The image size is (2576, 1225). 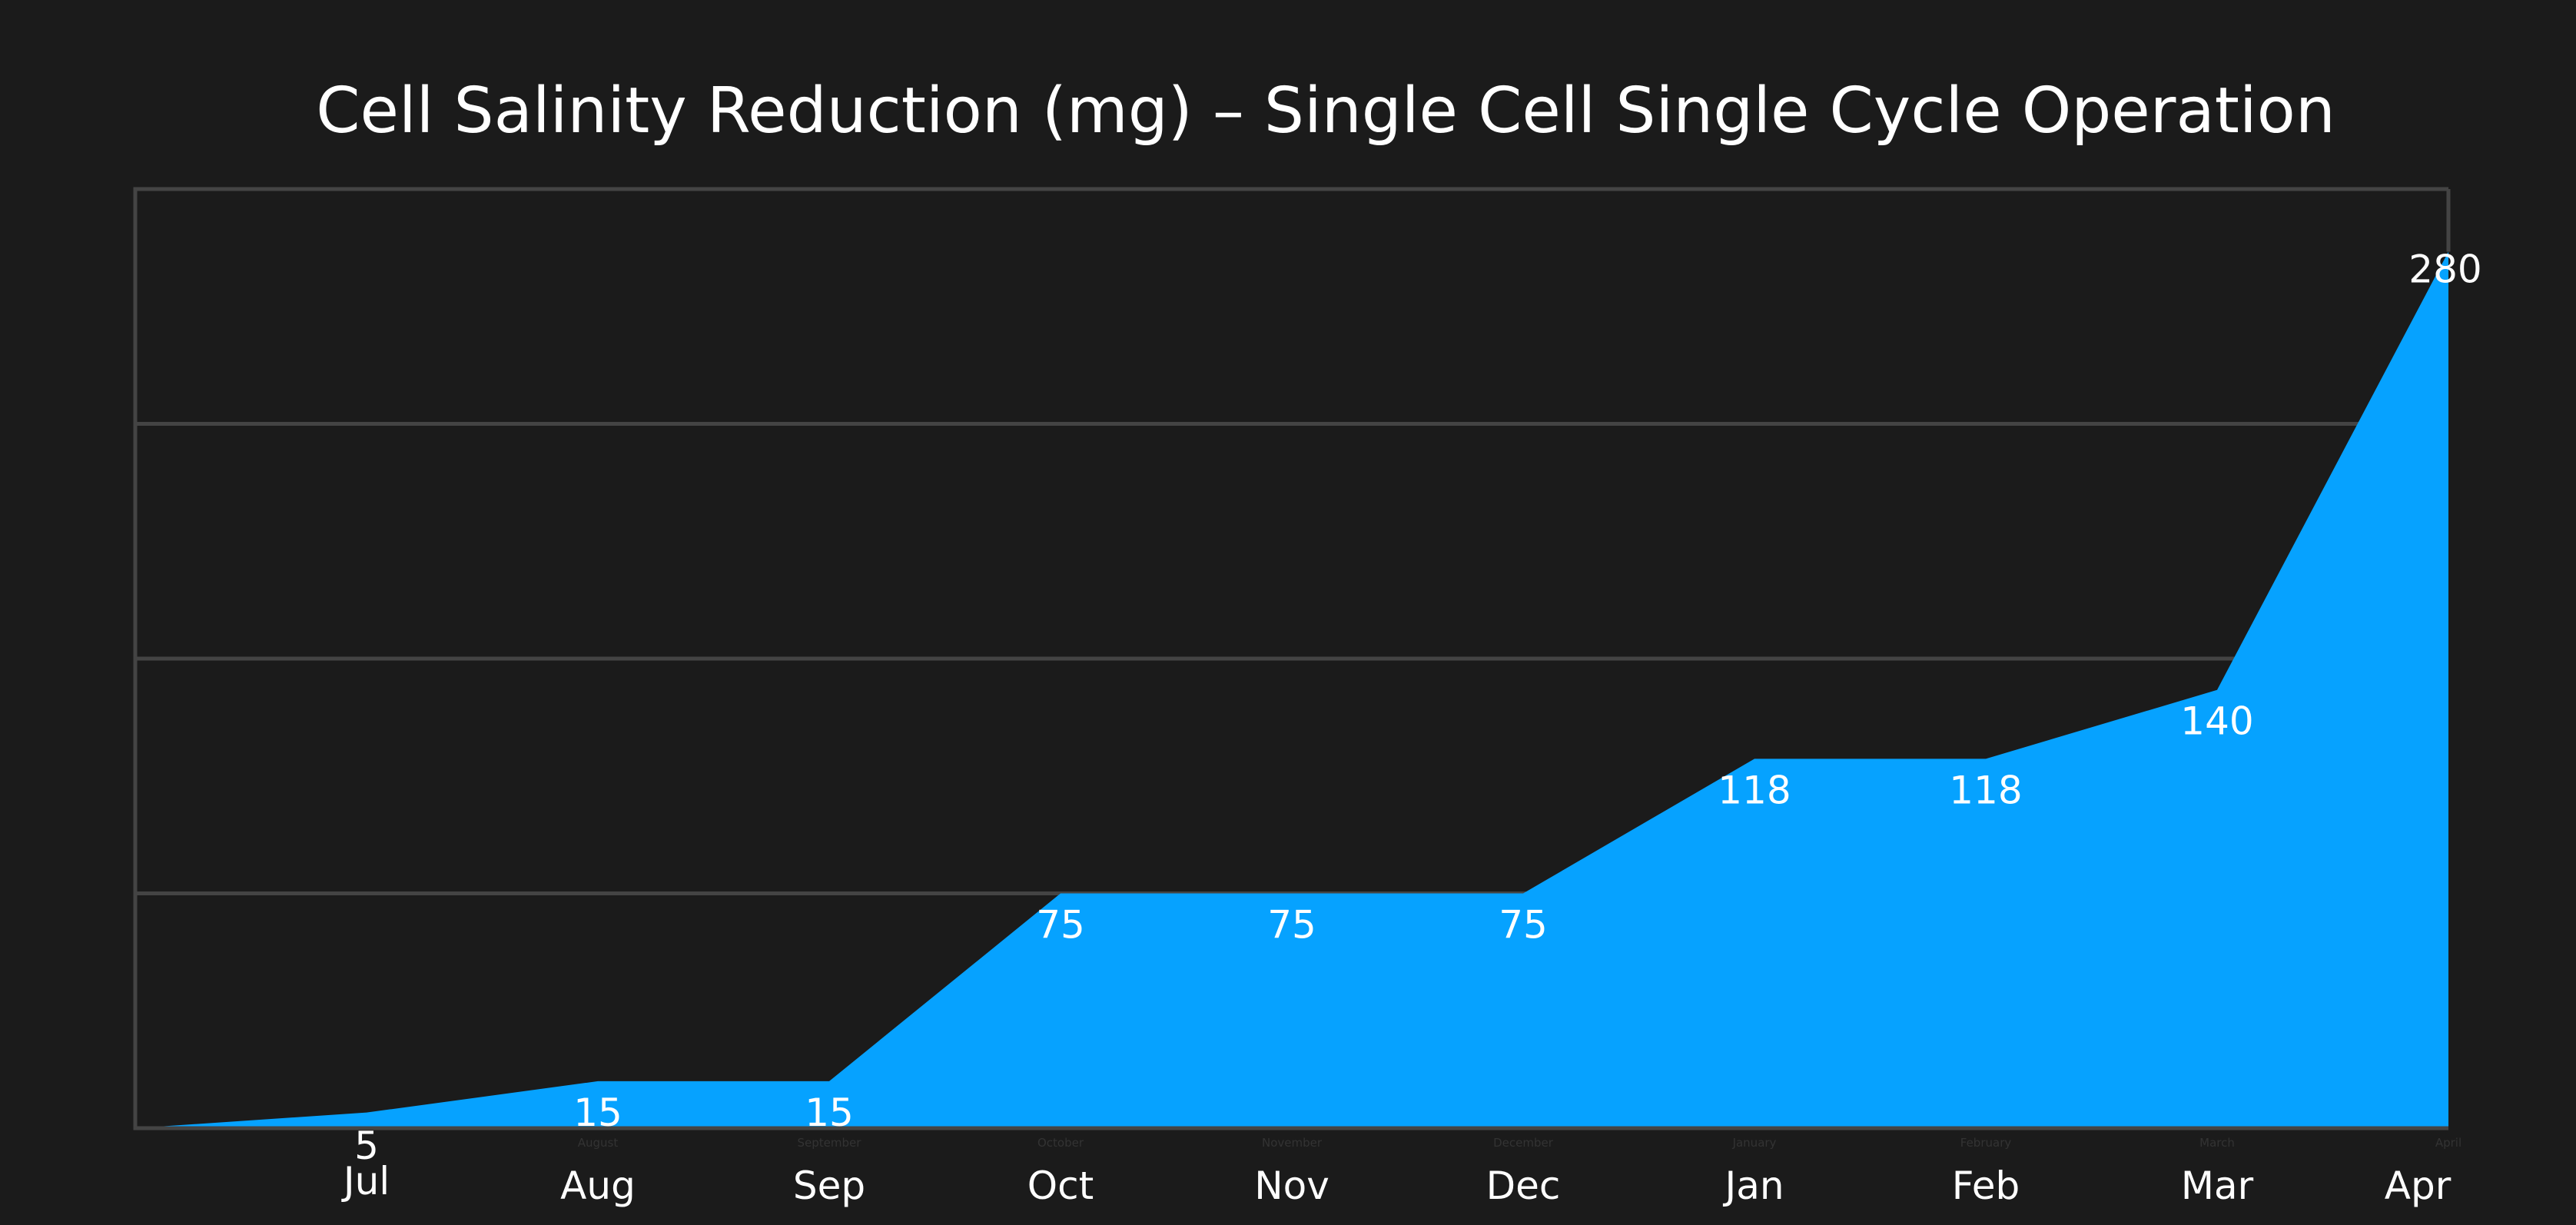 What do you see at coordinates (366, 1146) in the screenshot?
I see `data-label: 5` at bounding box center [366, 1146].